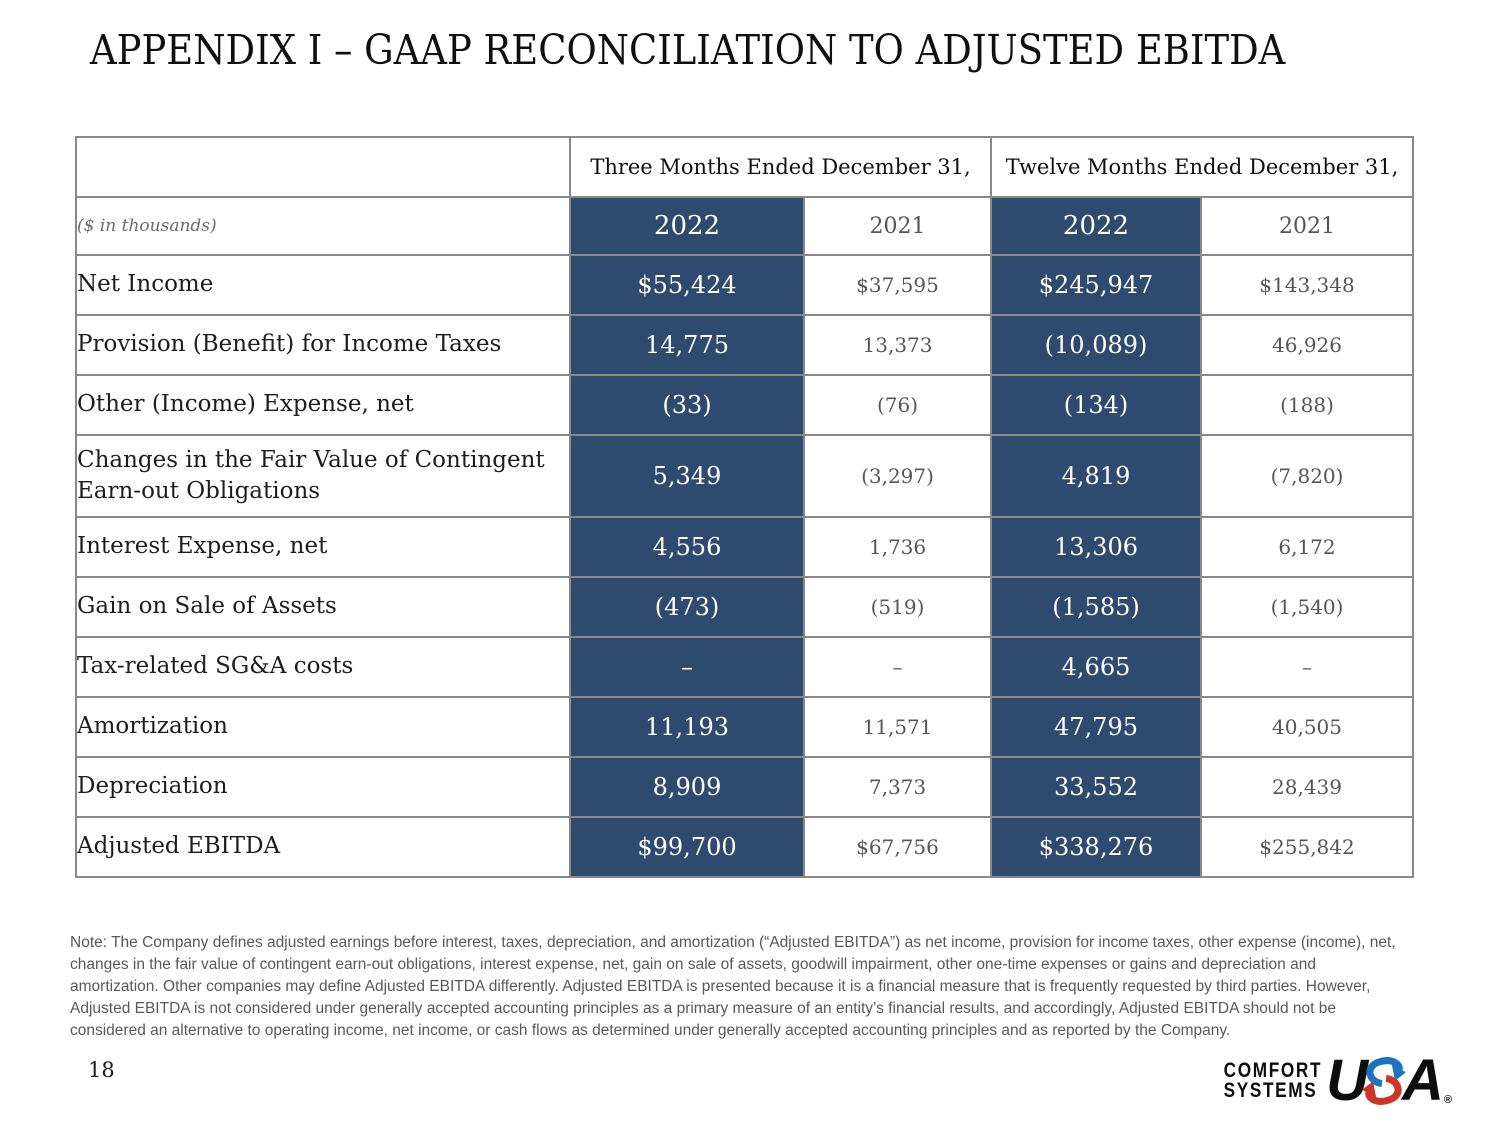 The image size is (1500, 1125). What do you see at coordinates (1096, 847) in the screenshot?
I see `value-cell: $338,276` at bounding box center [1096, 847].